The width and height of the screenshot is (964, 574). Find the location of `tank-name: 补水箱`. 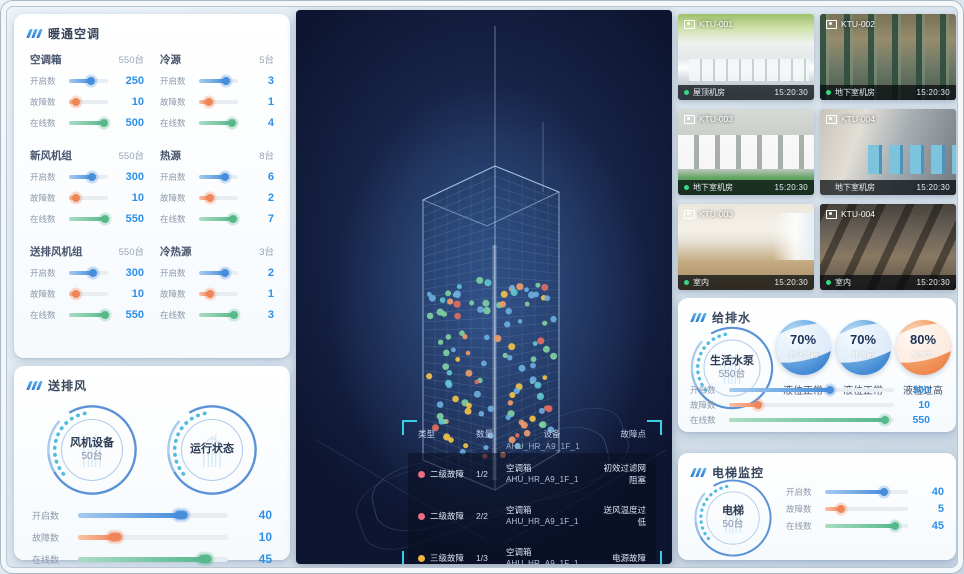

tank-name: 补水箱 is located at coordinates (863, 354).